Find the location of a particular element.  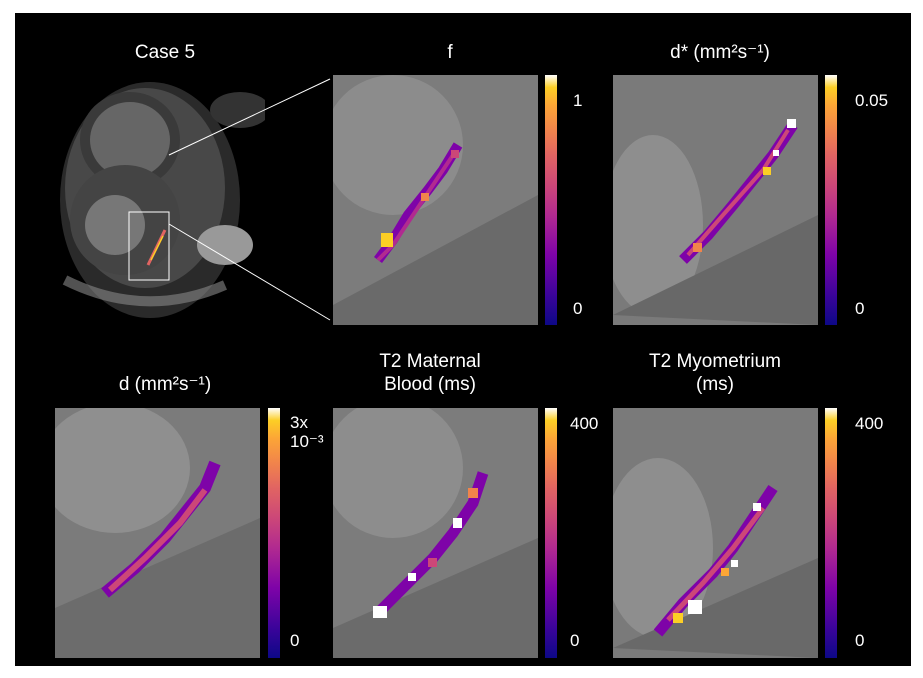

panel-dstar-cbar-max: 0.05 is located at coordinates (872, 100).